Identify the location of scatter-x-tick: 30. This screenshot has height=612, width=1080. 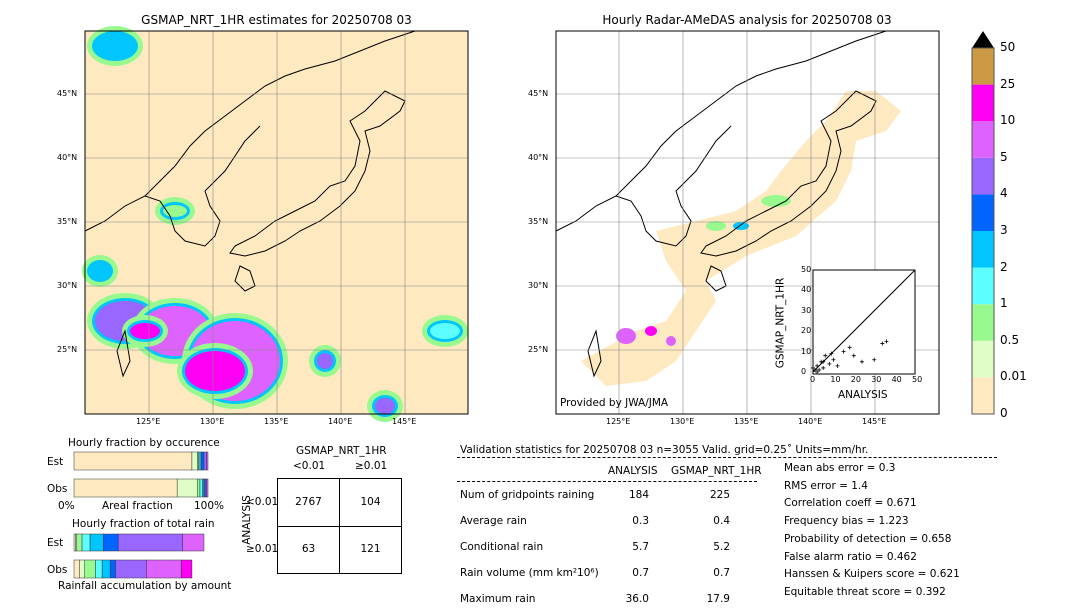
(876, 379).